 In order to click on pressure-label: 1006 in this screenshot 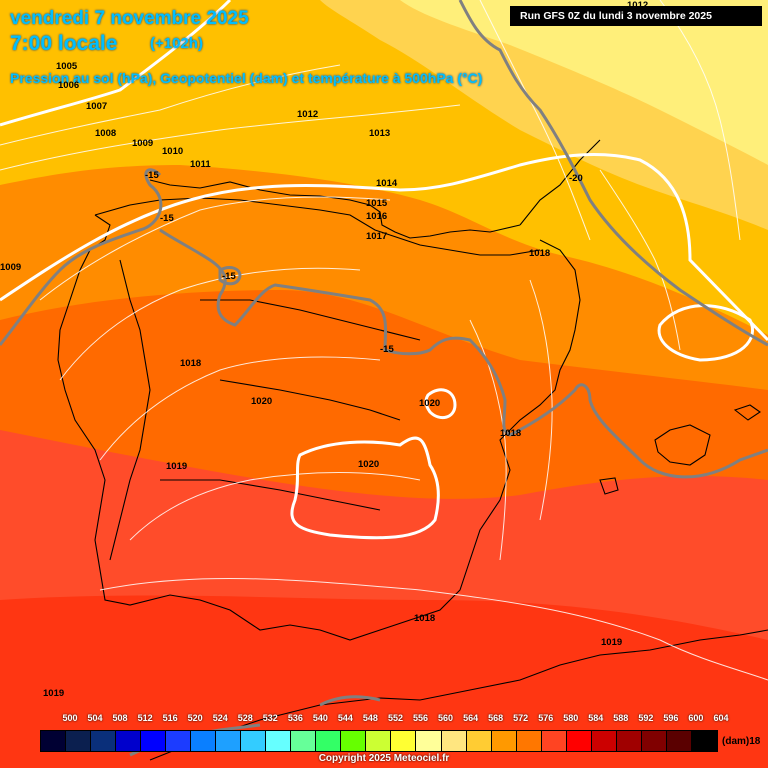, I will do `click(69, 85)`.